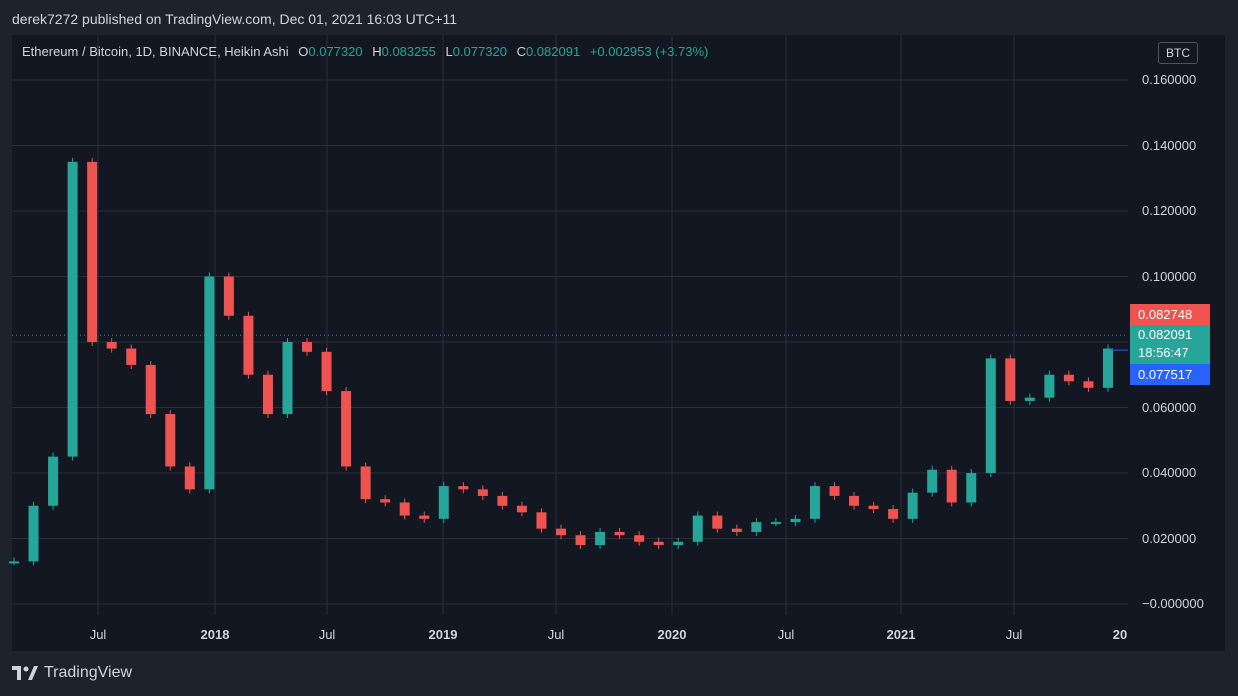  What do you see at coordinates (408, 51) in the screenshot?
I see `high-value: 0.083255` at bounding box center [408, 51].